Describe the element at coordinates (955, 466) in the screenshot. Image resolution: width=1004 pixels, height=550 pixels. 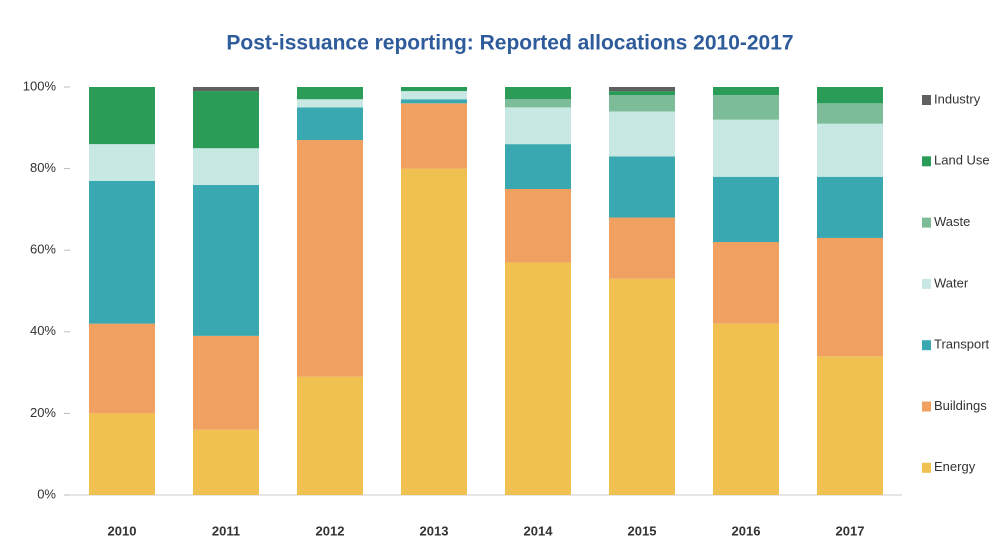
I see `legend-label: Energy` at that location.